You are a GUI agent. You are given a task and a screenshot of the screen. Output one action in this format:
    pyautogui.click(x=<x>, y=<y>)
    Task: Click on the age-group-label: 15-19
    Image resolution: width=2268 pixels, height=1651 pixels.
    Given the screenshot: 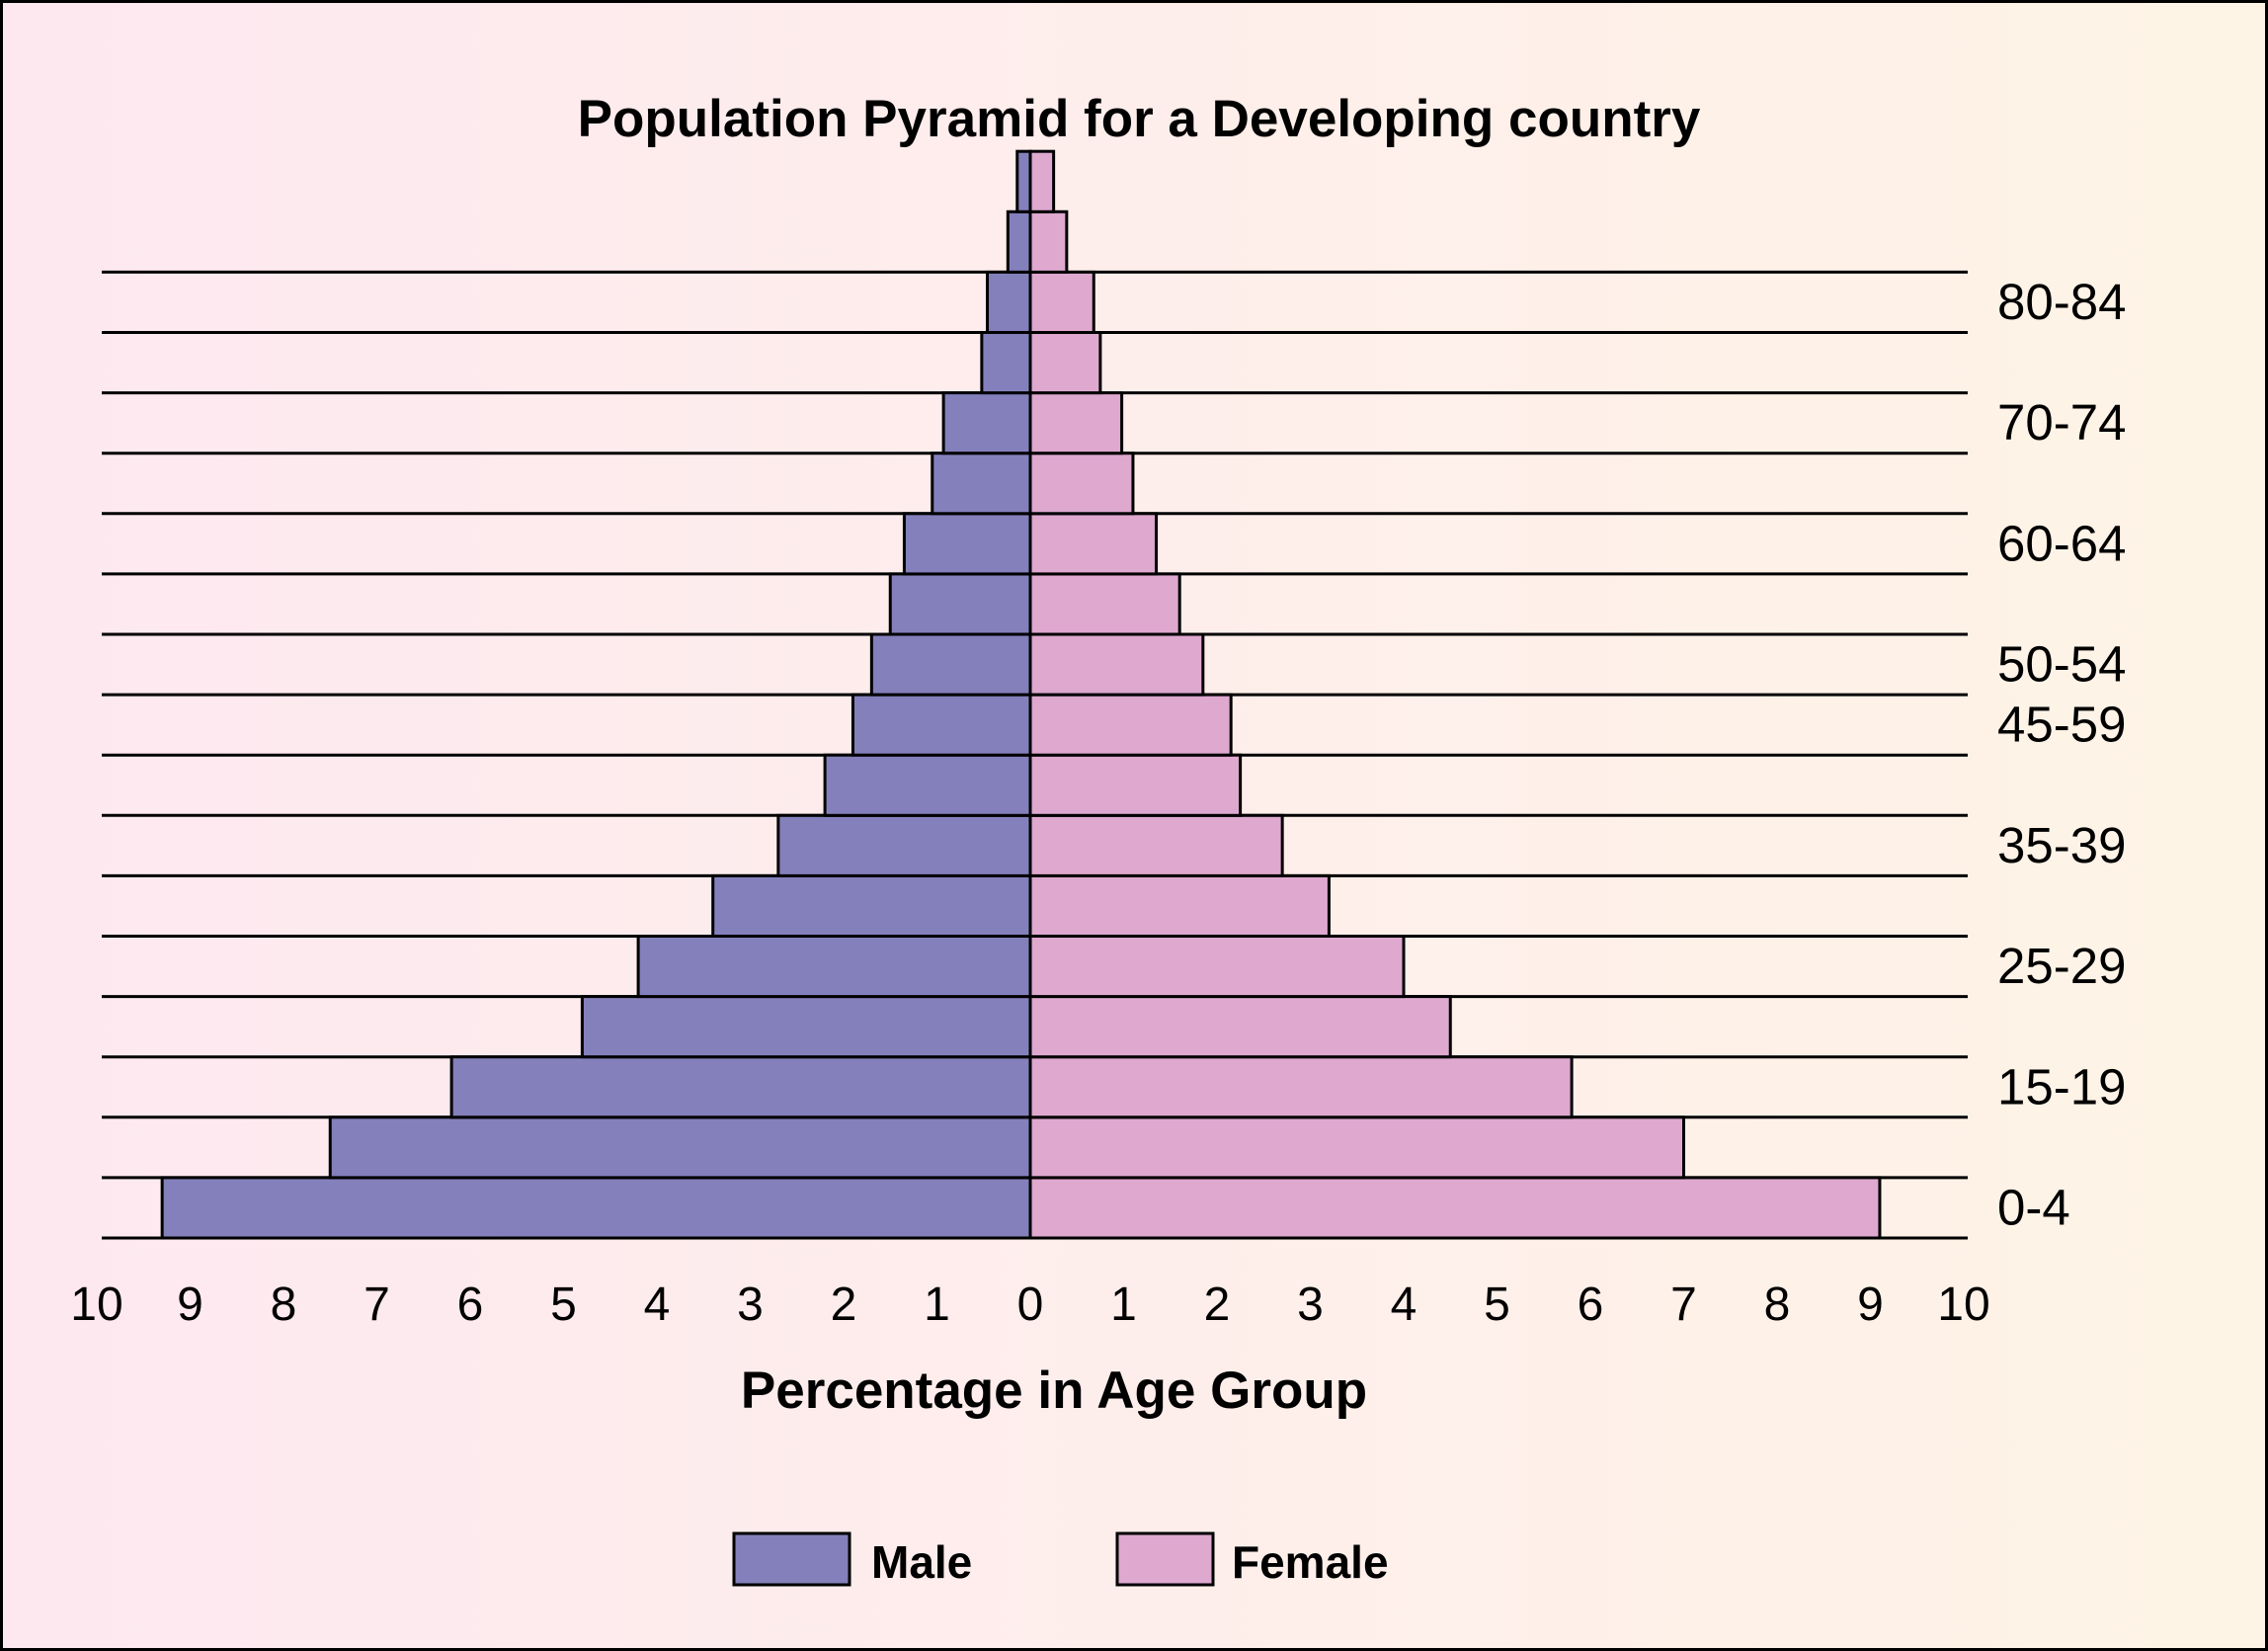 What is the action you would take?
    pyautogui.click(x=2061, y=1086)
    